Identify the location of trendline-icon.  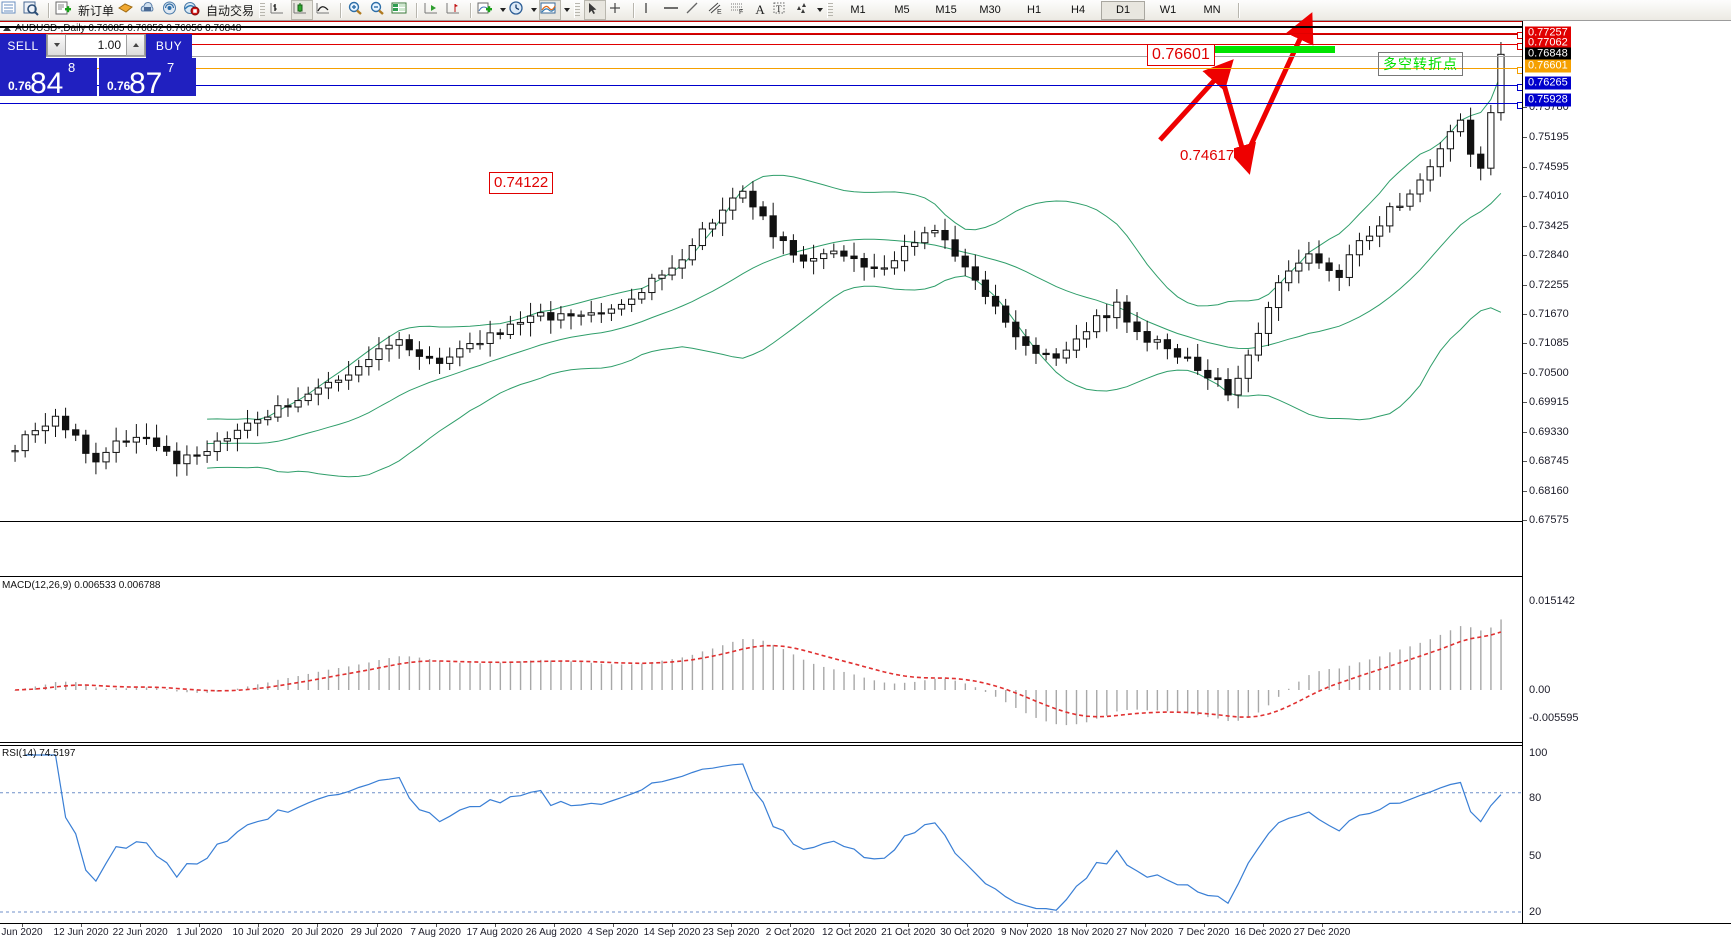
(694, 10).